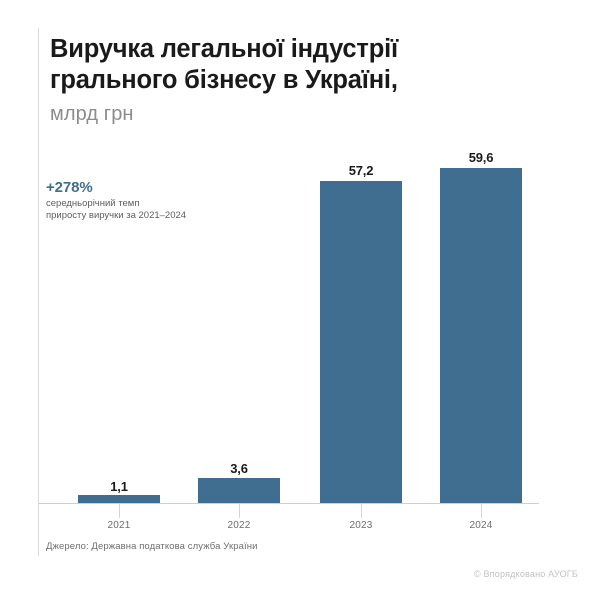  I want to click on bar-value-label-2022: 3,6, so click(239, 468).